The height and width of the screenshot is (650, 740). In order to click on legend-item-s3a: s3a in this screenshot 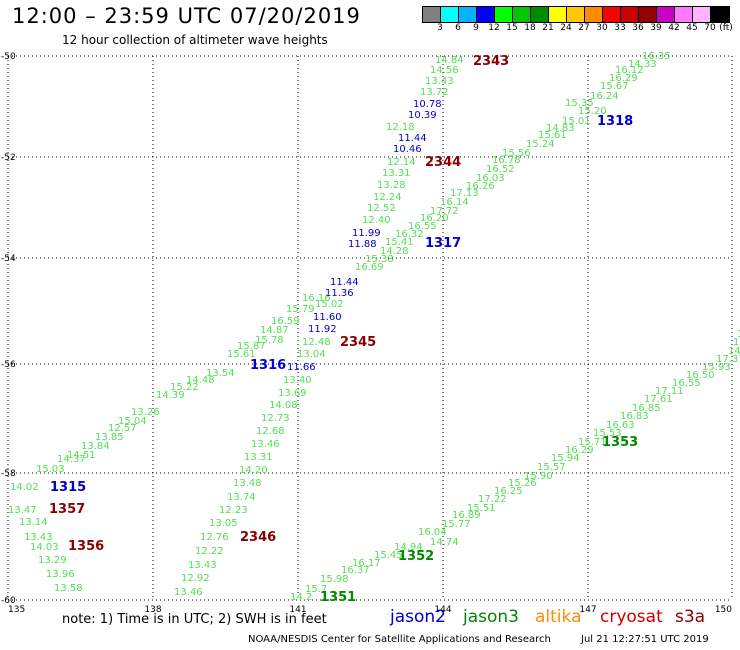, I will do `click(690, 617)`.